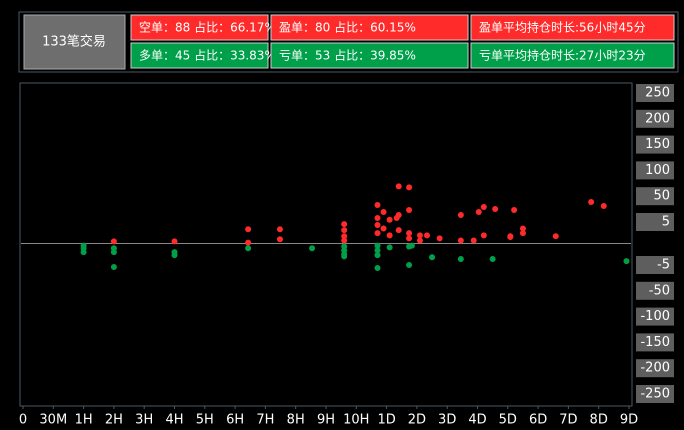 This screenshot has height=430, width=684. I want to click on y-tick-label: -100, so click(655, 316).